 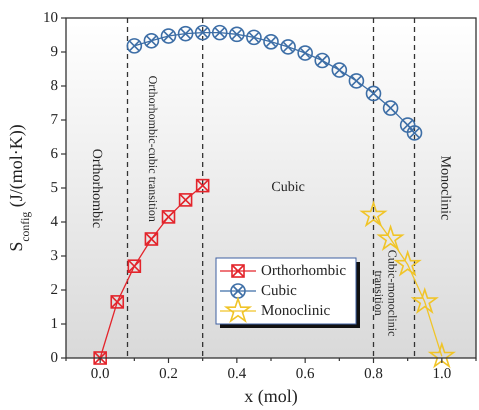 I want to click on annotation: Orthorhombic-cubic transition, so click(x=153, y=149).